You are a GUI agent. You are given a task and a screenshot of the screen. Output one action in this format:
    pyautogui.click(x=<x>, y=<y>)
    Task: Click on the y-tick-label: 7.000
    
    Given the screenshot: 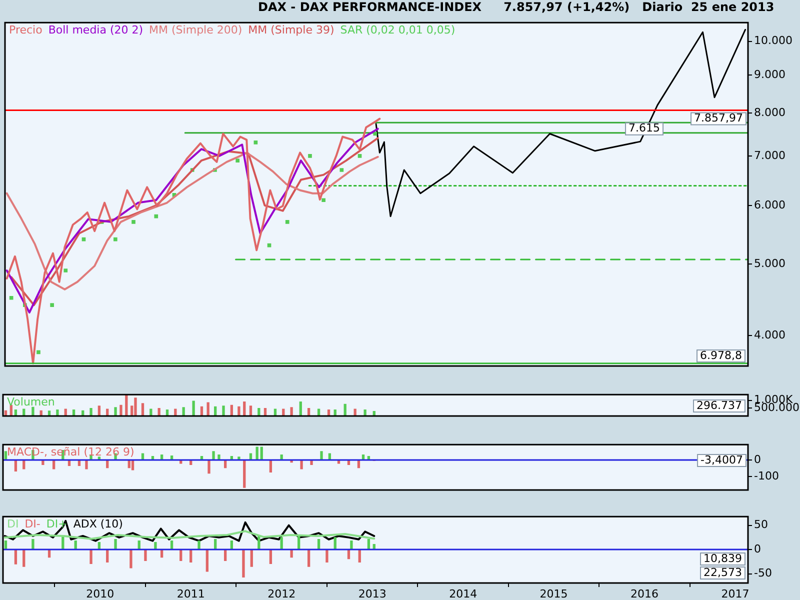 What is the action you would take?
    pyautogui.click(x=770, y=155)
    